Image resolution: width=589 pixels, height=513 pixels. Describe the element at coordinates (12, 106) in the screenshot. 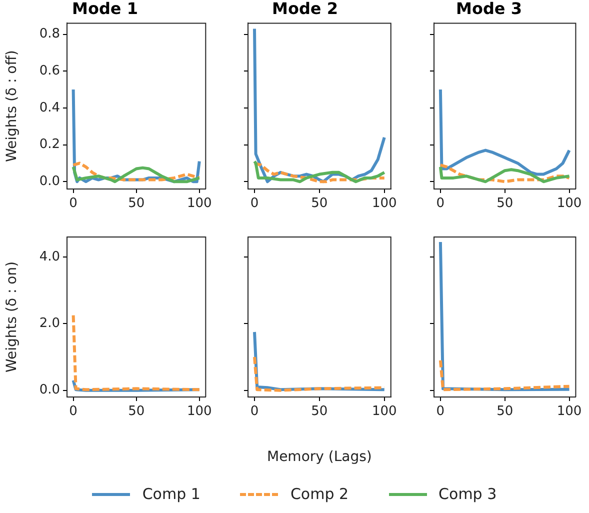

I see `y-axis-title: Weights (δ : off)` at that location.